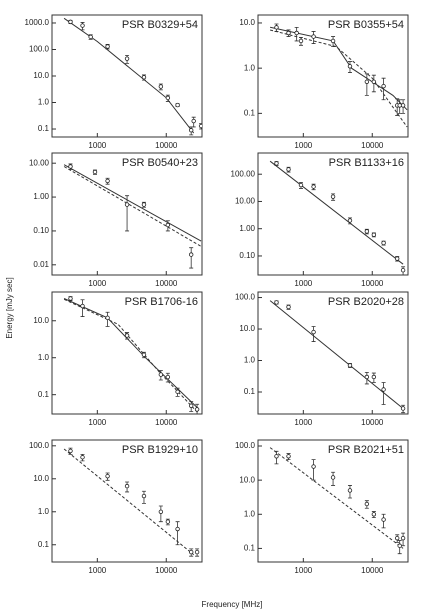  Describe the element at coordinates (160, 450) in the screenshot. I see `panel-title: PSR B1929+10` at that location.